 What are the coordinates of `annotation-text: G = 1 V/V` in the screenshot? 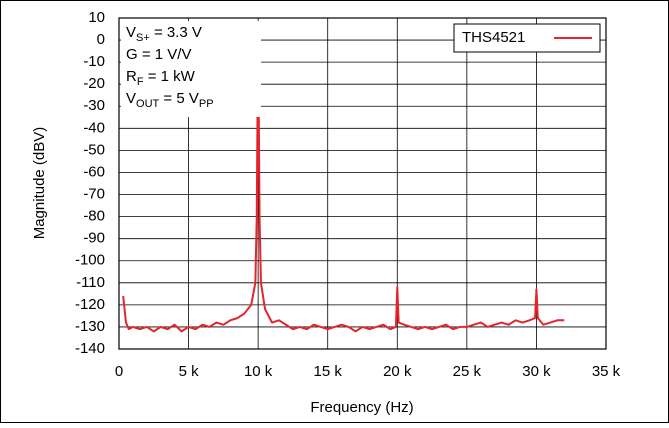 It's located at (158, 54).